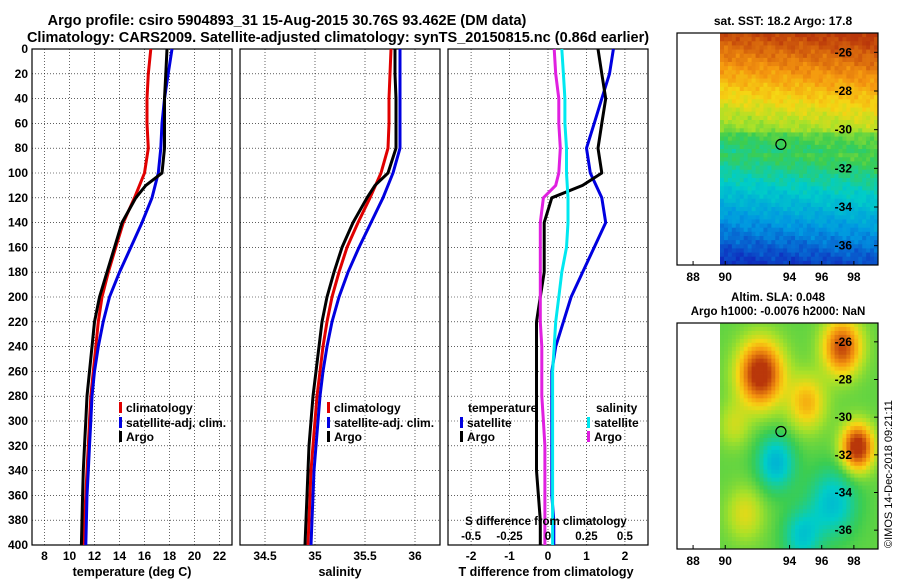 This screenshot has height=580, width=900. What do you see at coordinates (854, 561) in the screenshot?
I see `map-x-tick-label: 98` at bounding box center [854, 561].